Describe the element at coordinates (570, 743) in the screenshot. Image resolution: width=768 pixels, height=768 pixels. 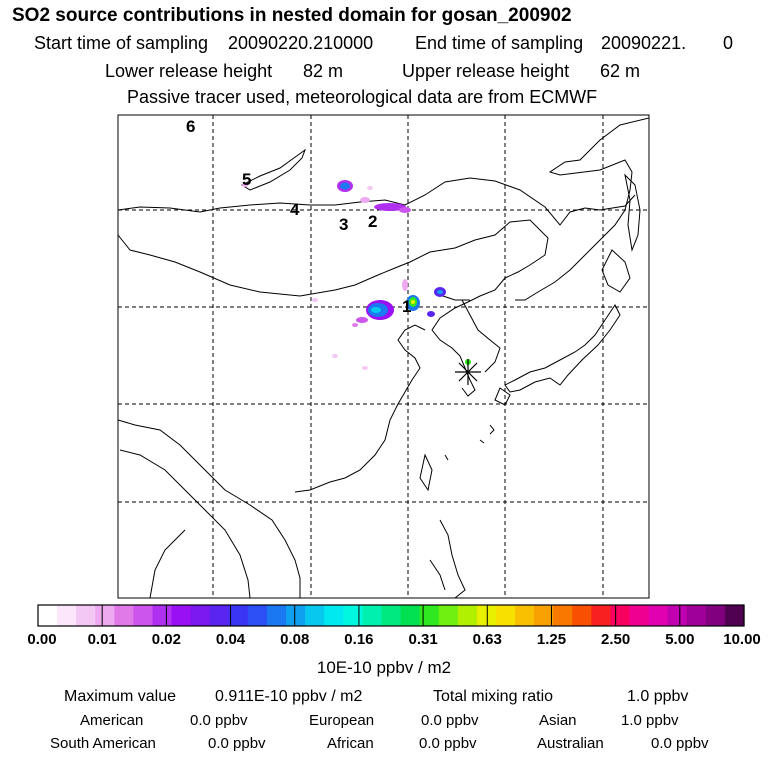
I see `region-australian-name: Australian` at that location.